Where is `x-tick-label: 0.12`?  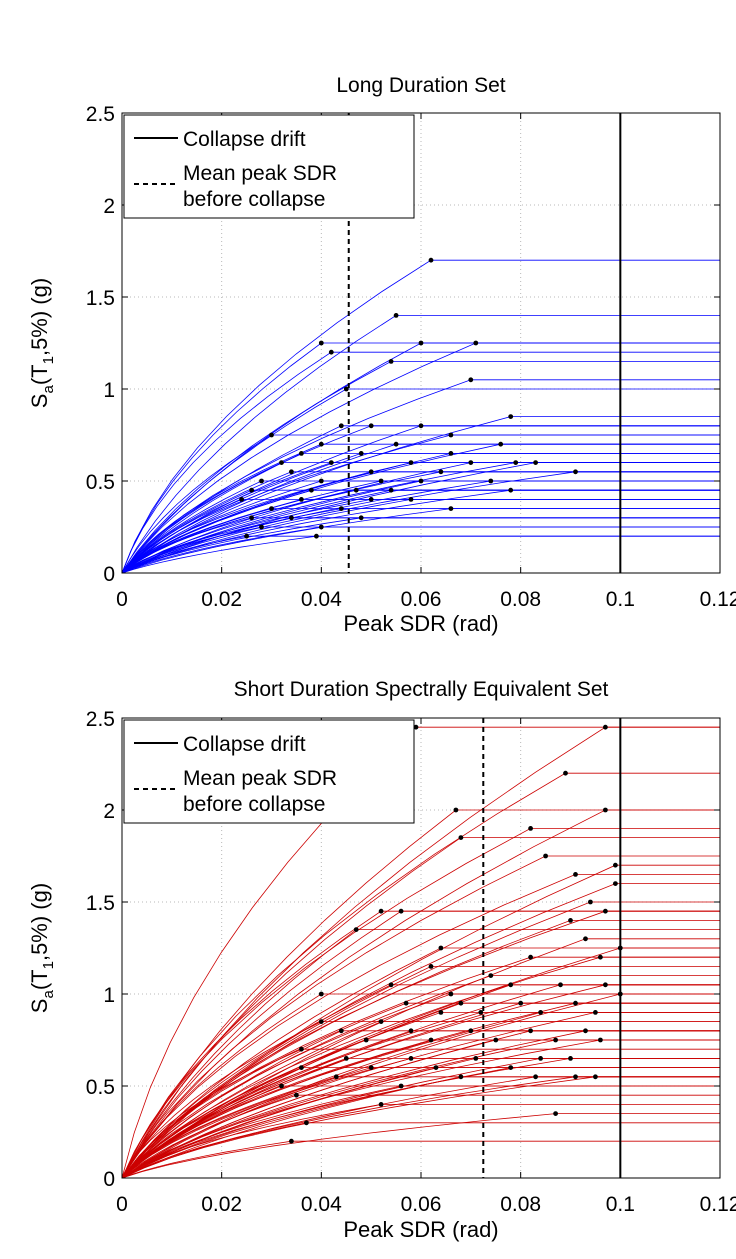
x-tick-label: 0.12 is located at coordinates (718, 599).